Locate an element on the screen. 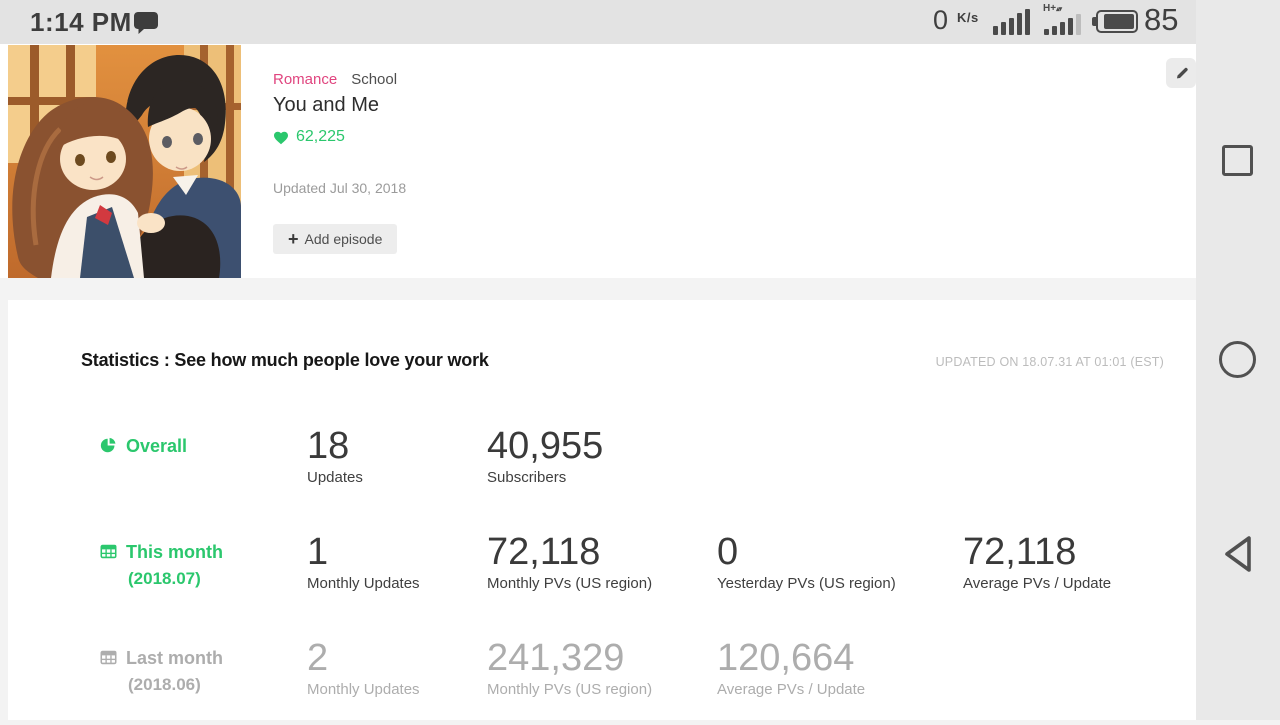  stat-metric: 72,118 Average PVs / Update is located at coordinates (1037, 561).